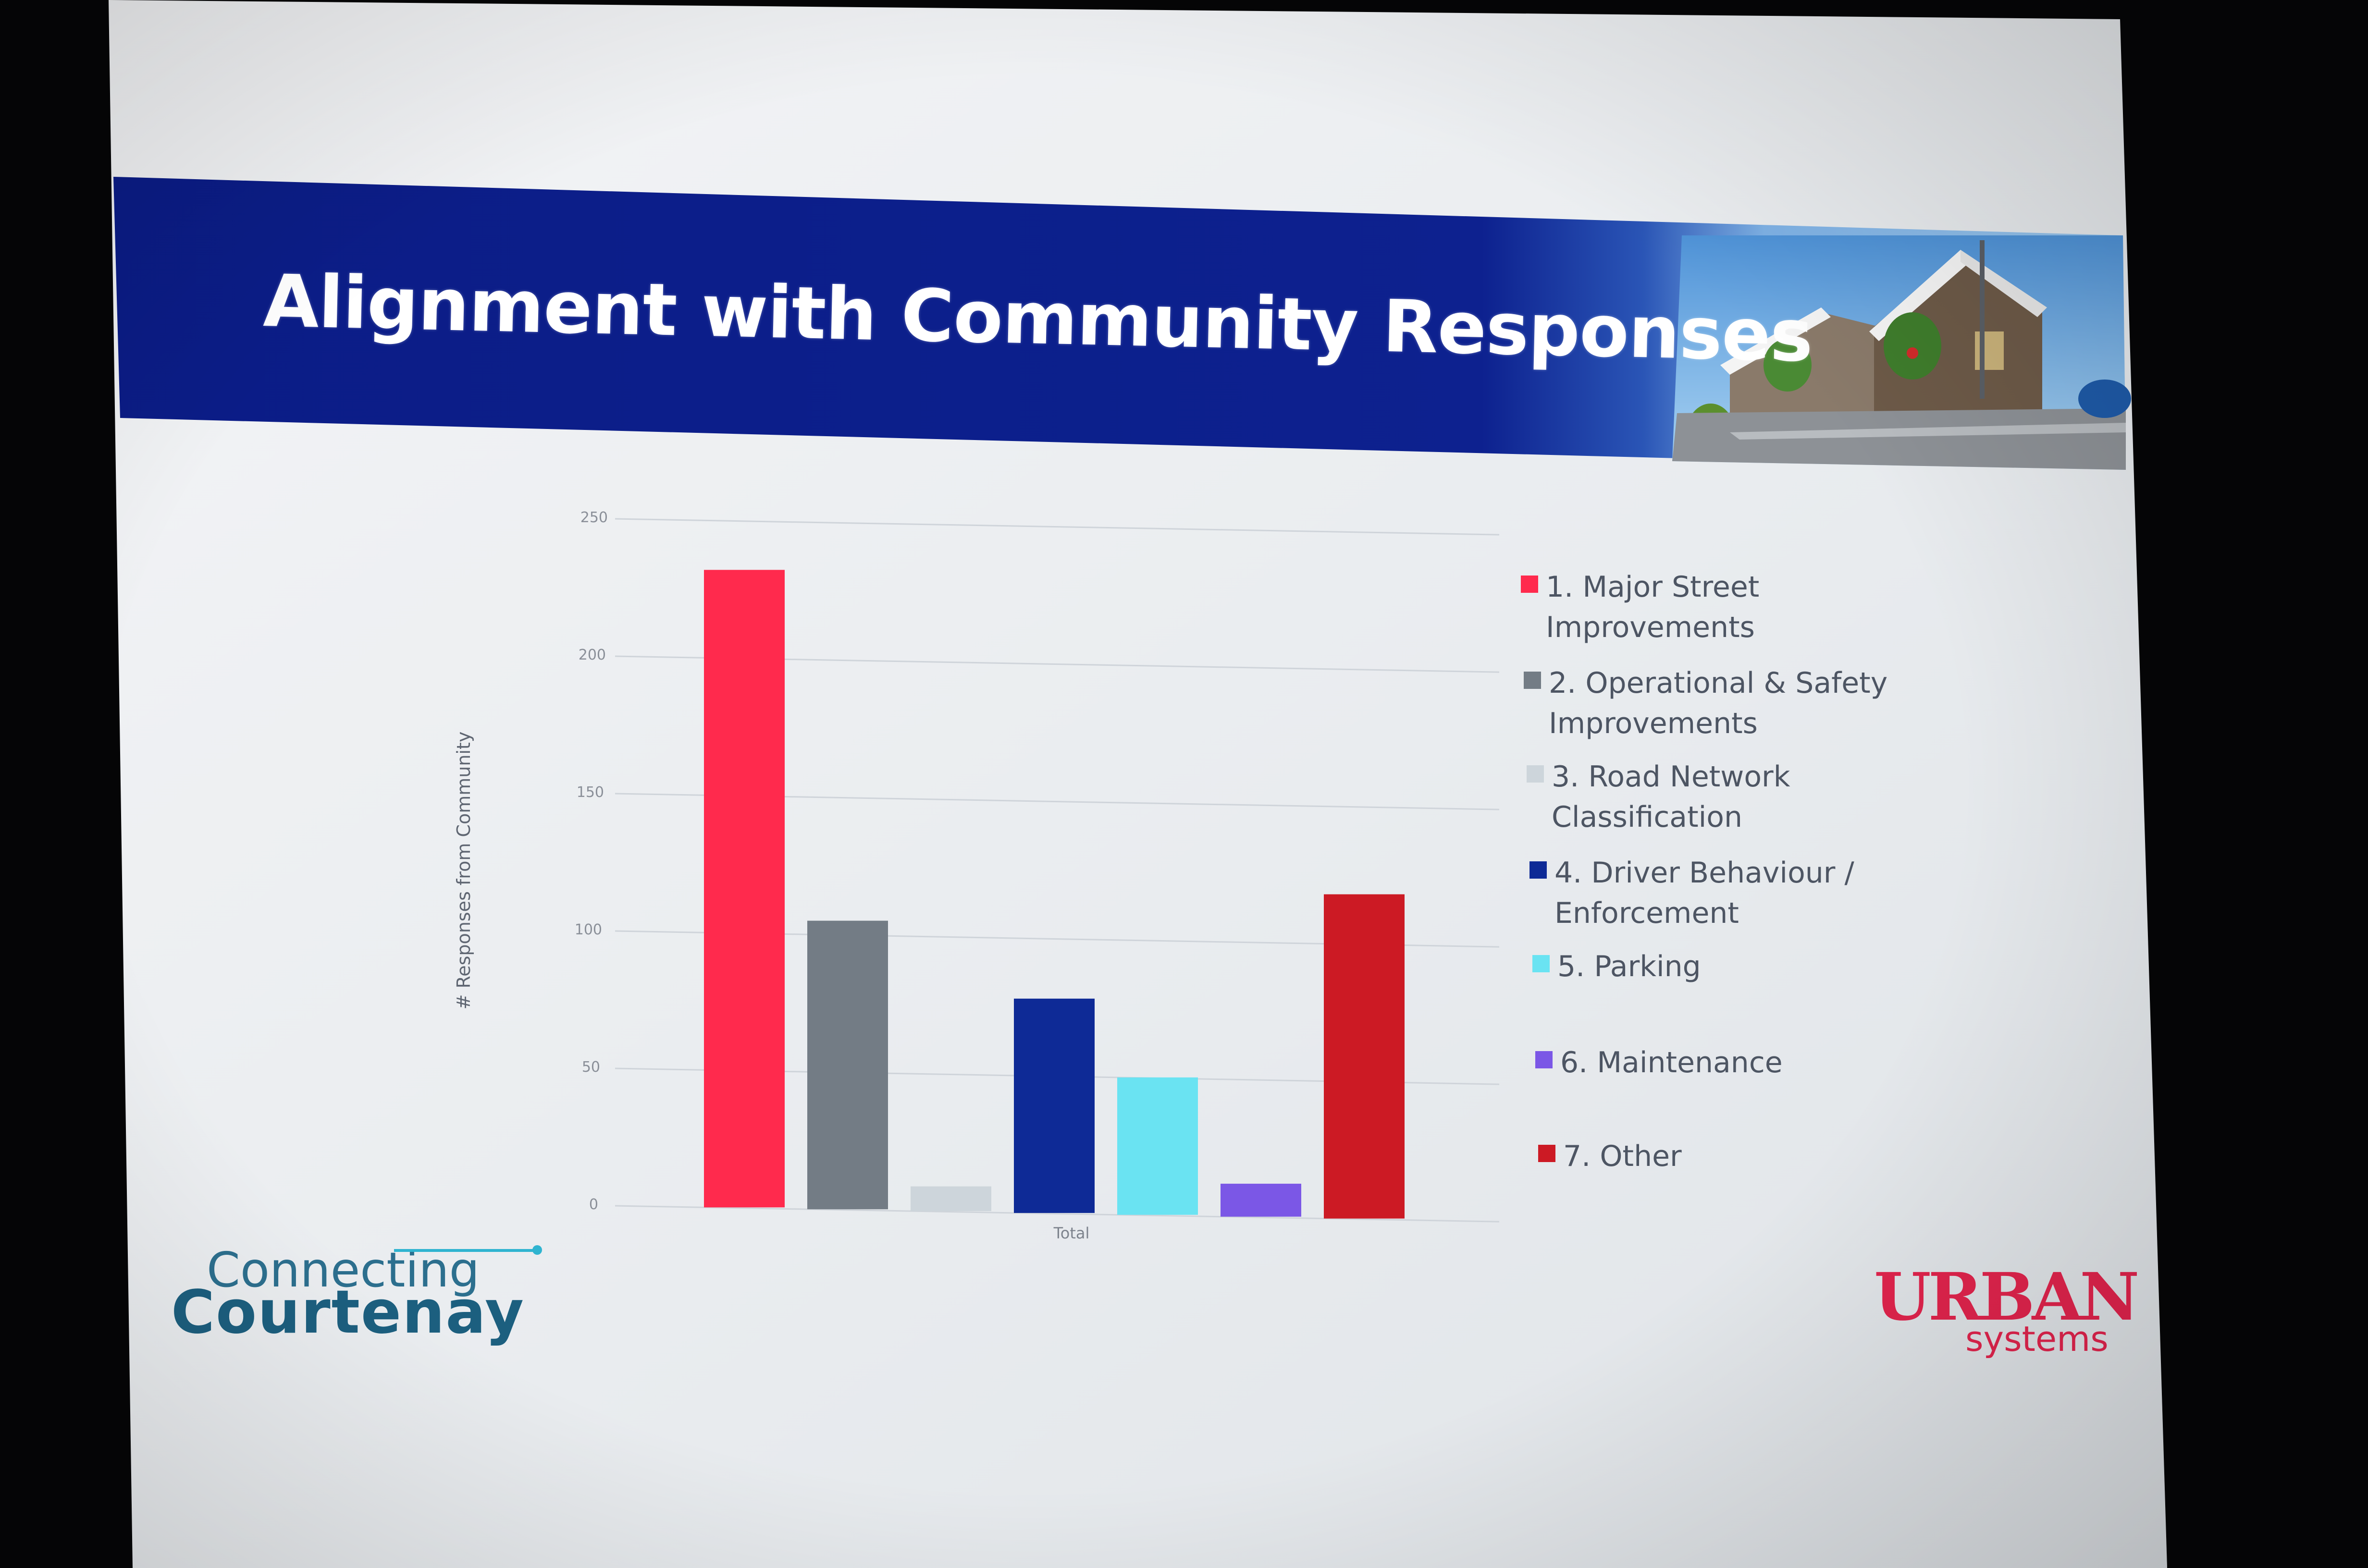  What do you see at coordinates (1629, 966) in the screenshot?
I see `legend-label-5: 5. Parking` at bounding box center [1629, 966].